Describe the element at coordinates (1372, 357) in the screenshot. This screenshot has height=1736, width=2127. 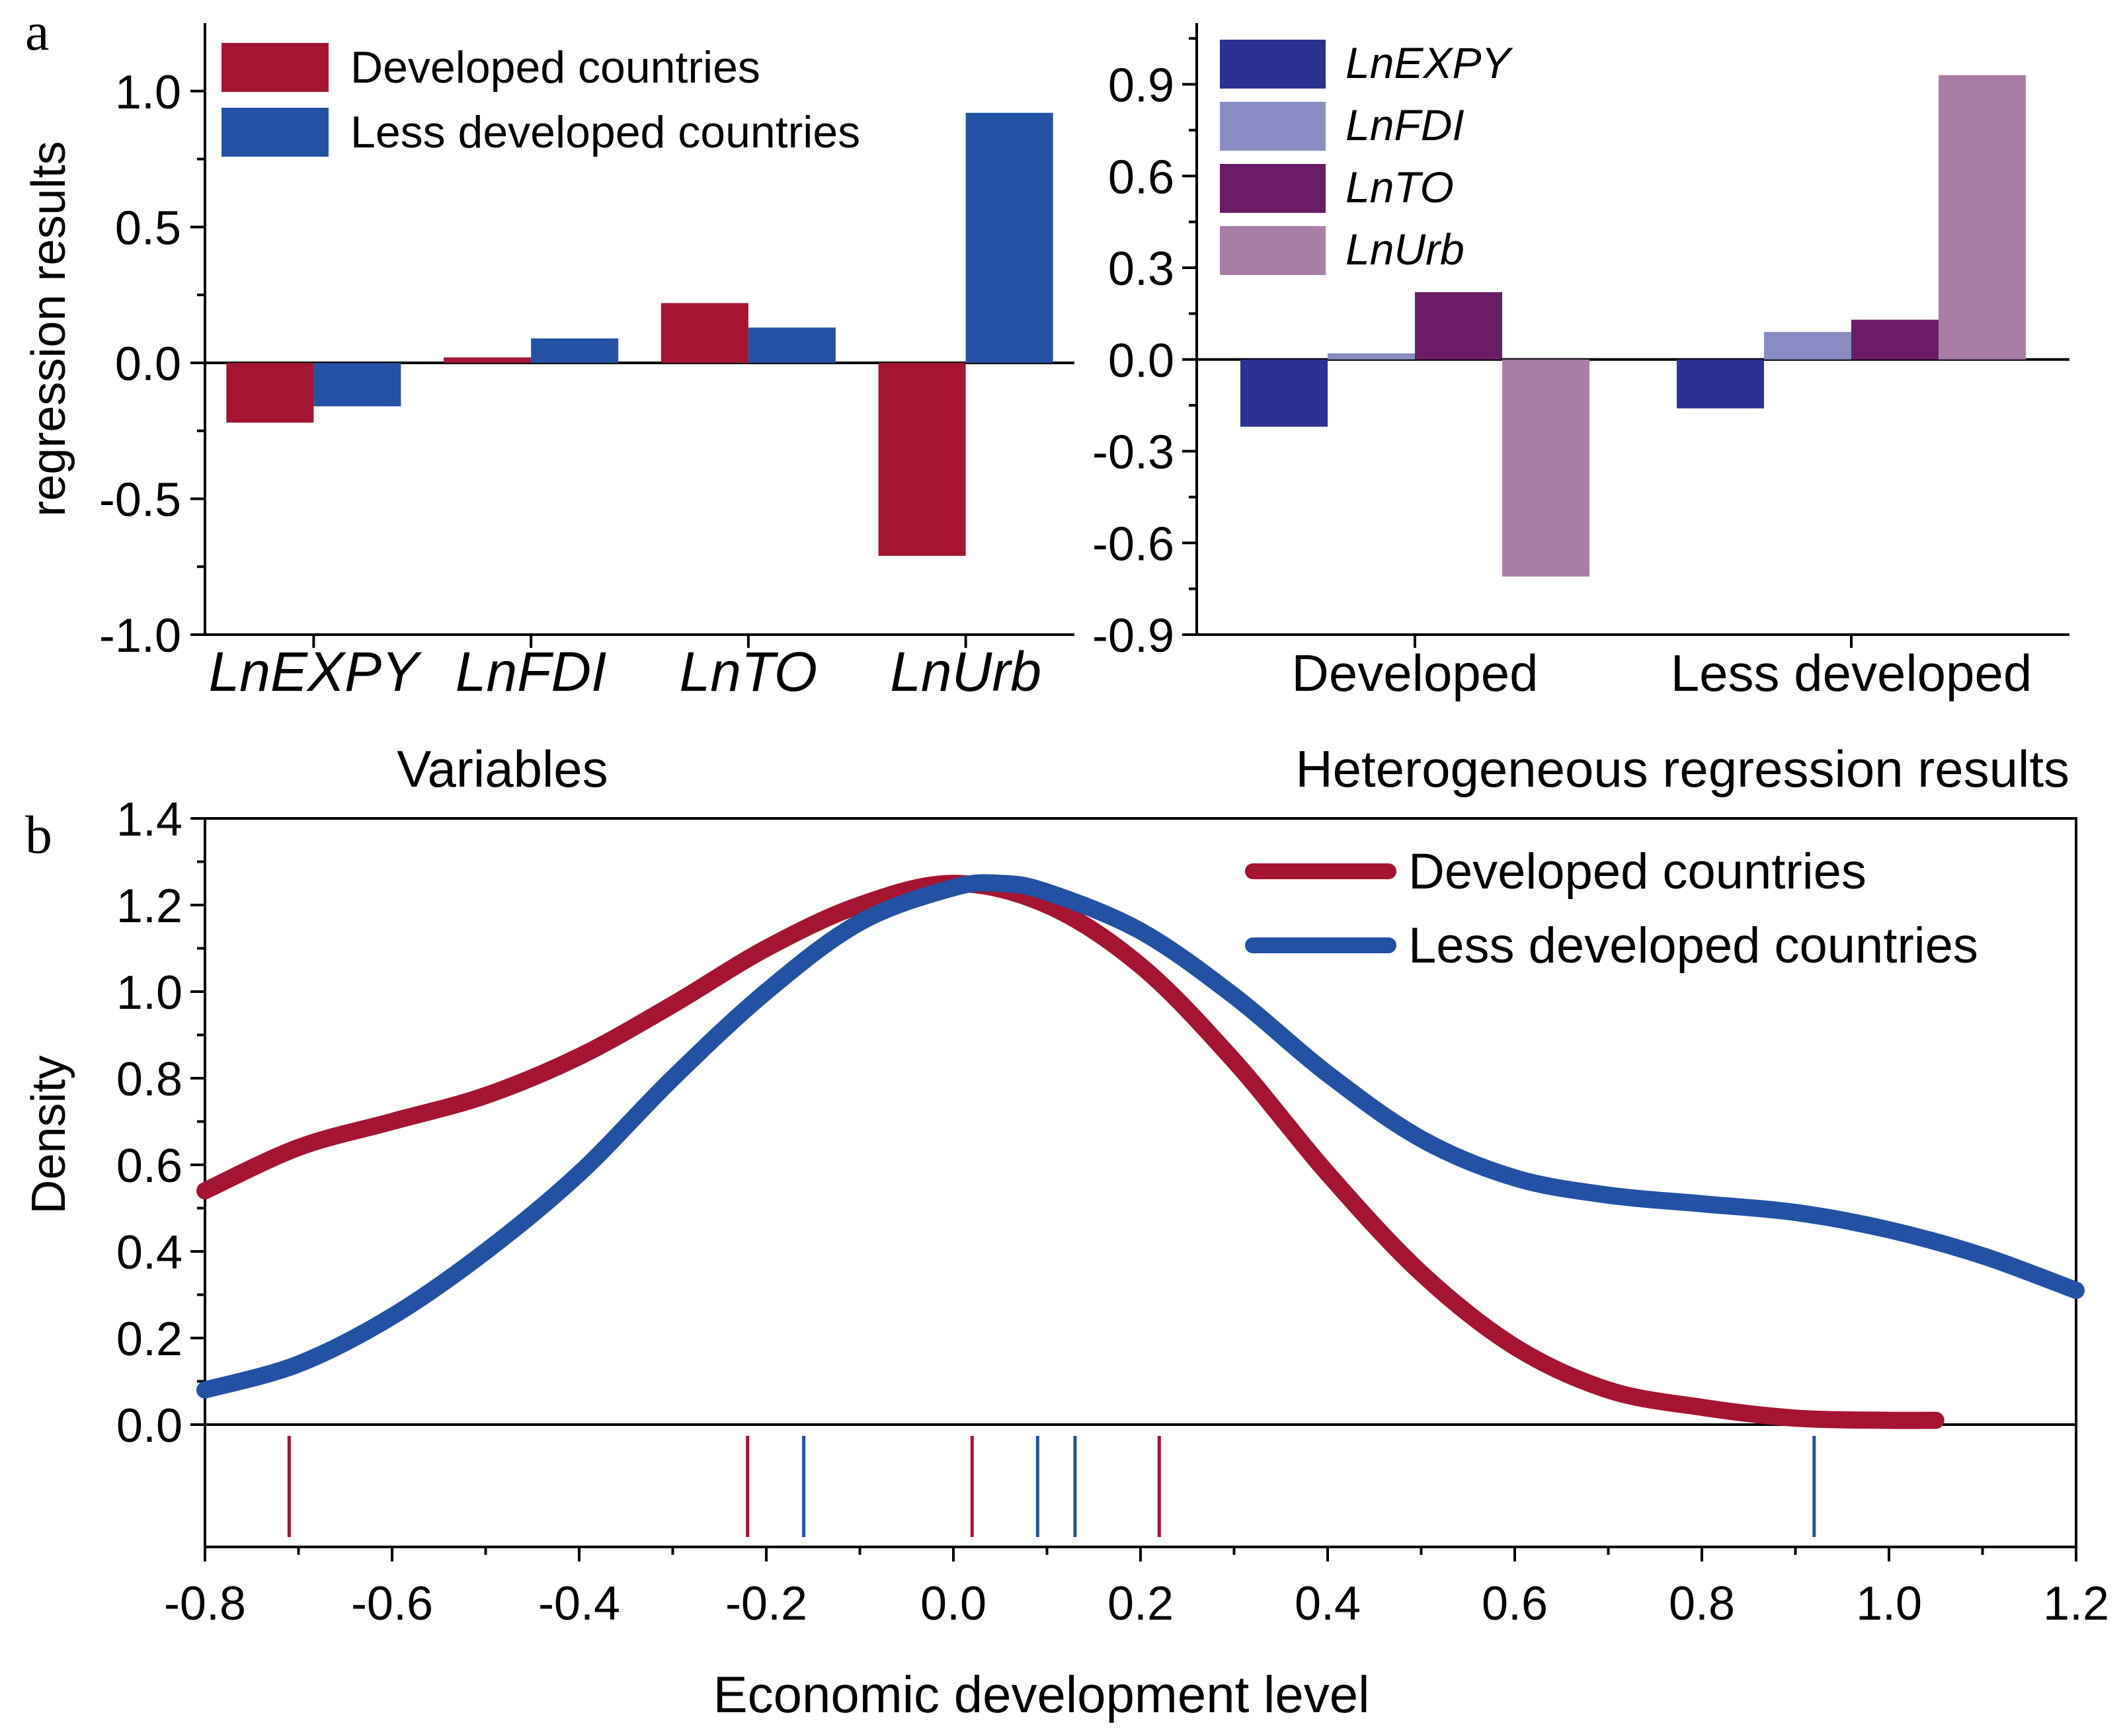
I see `bar-lnfdi-developed` at that location.